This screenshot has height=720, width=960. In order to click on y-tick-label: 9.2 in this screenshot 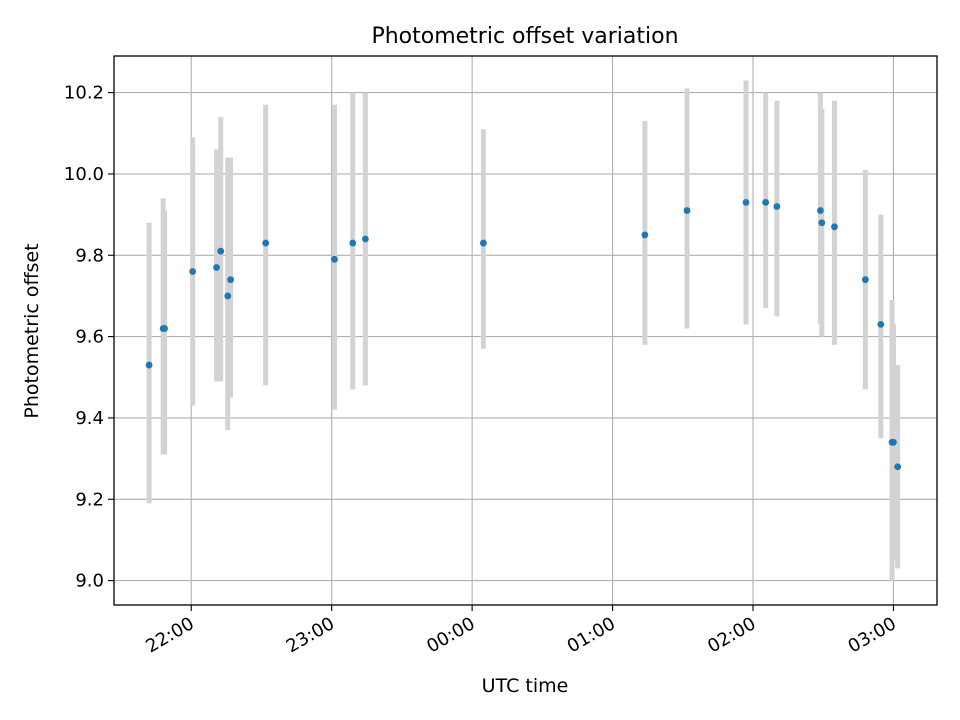, I will do `click(89, 499)`.